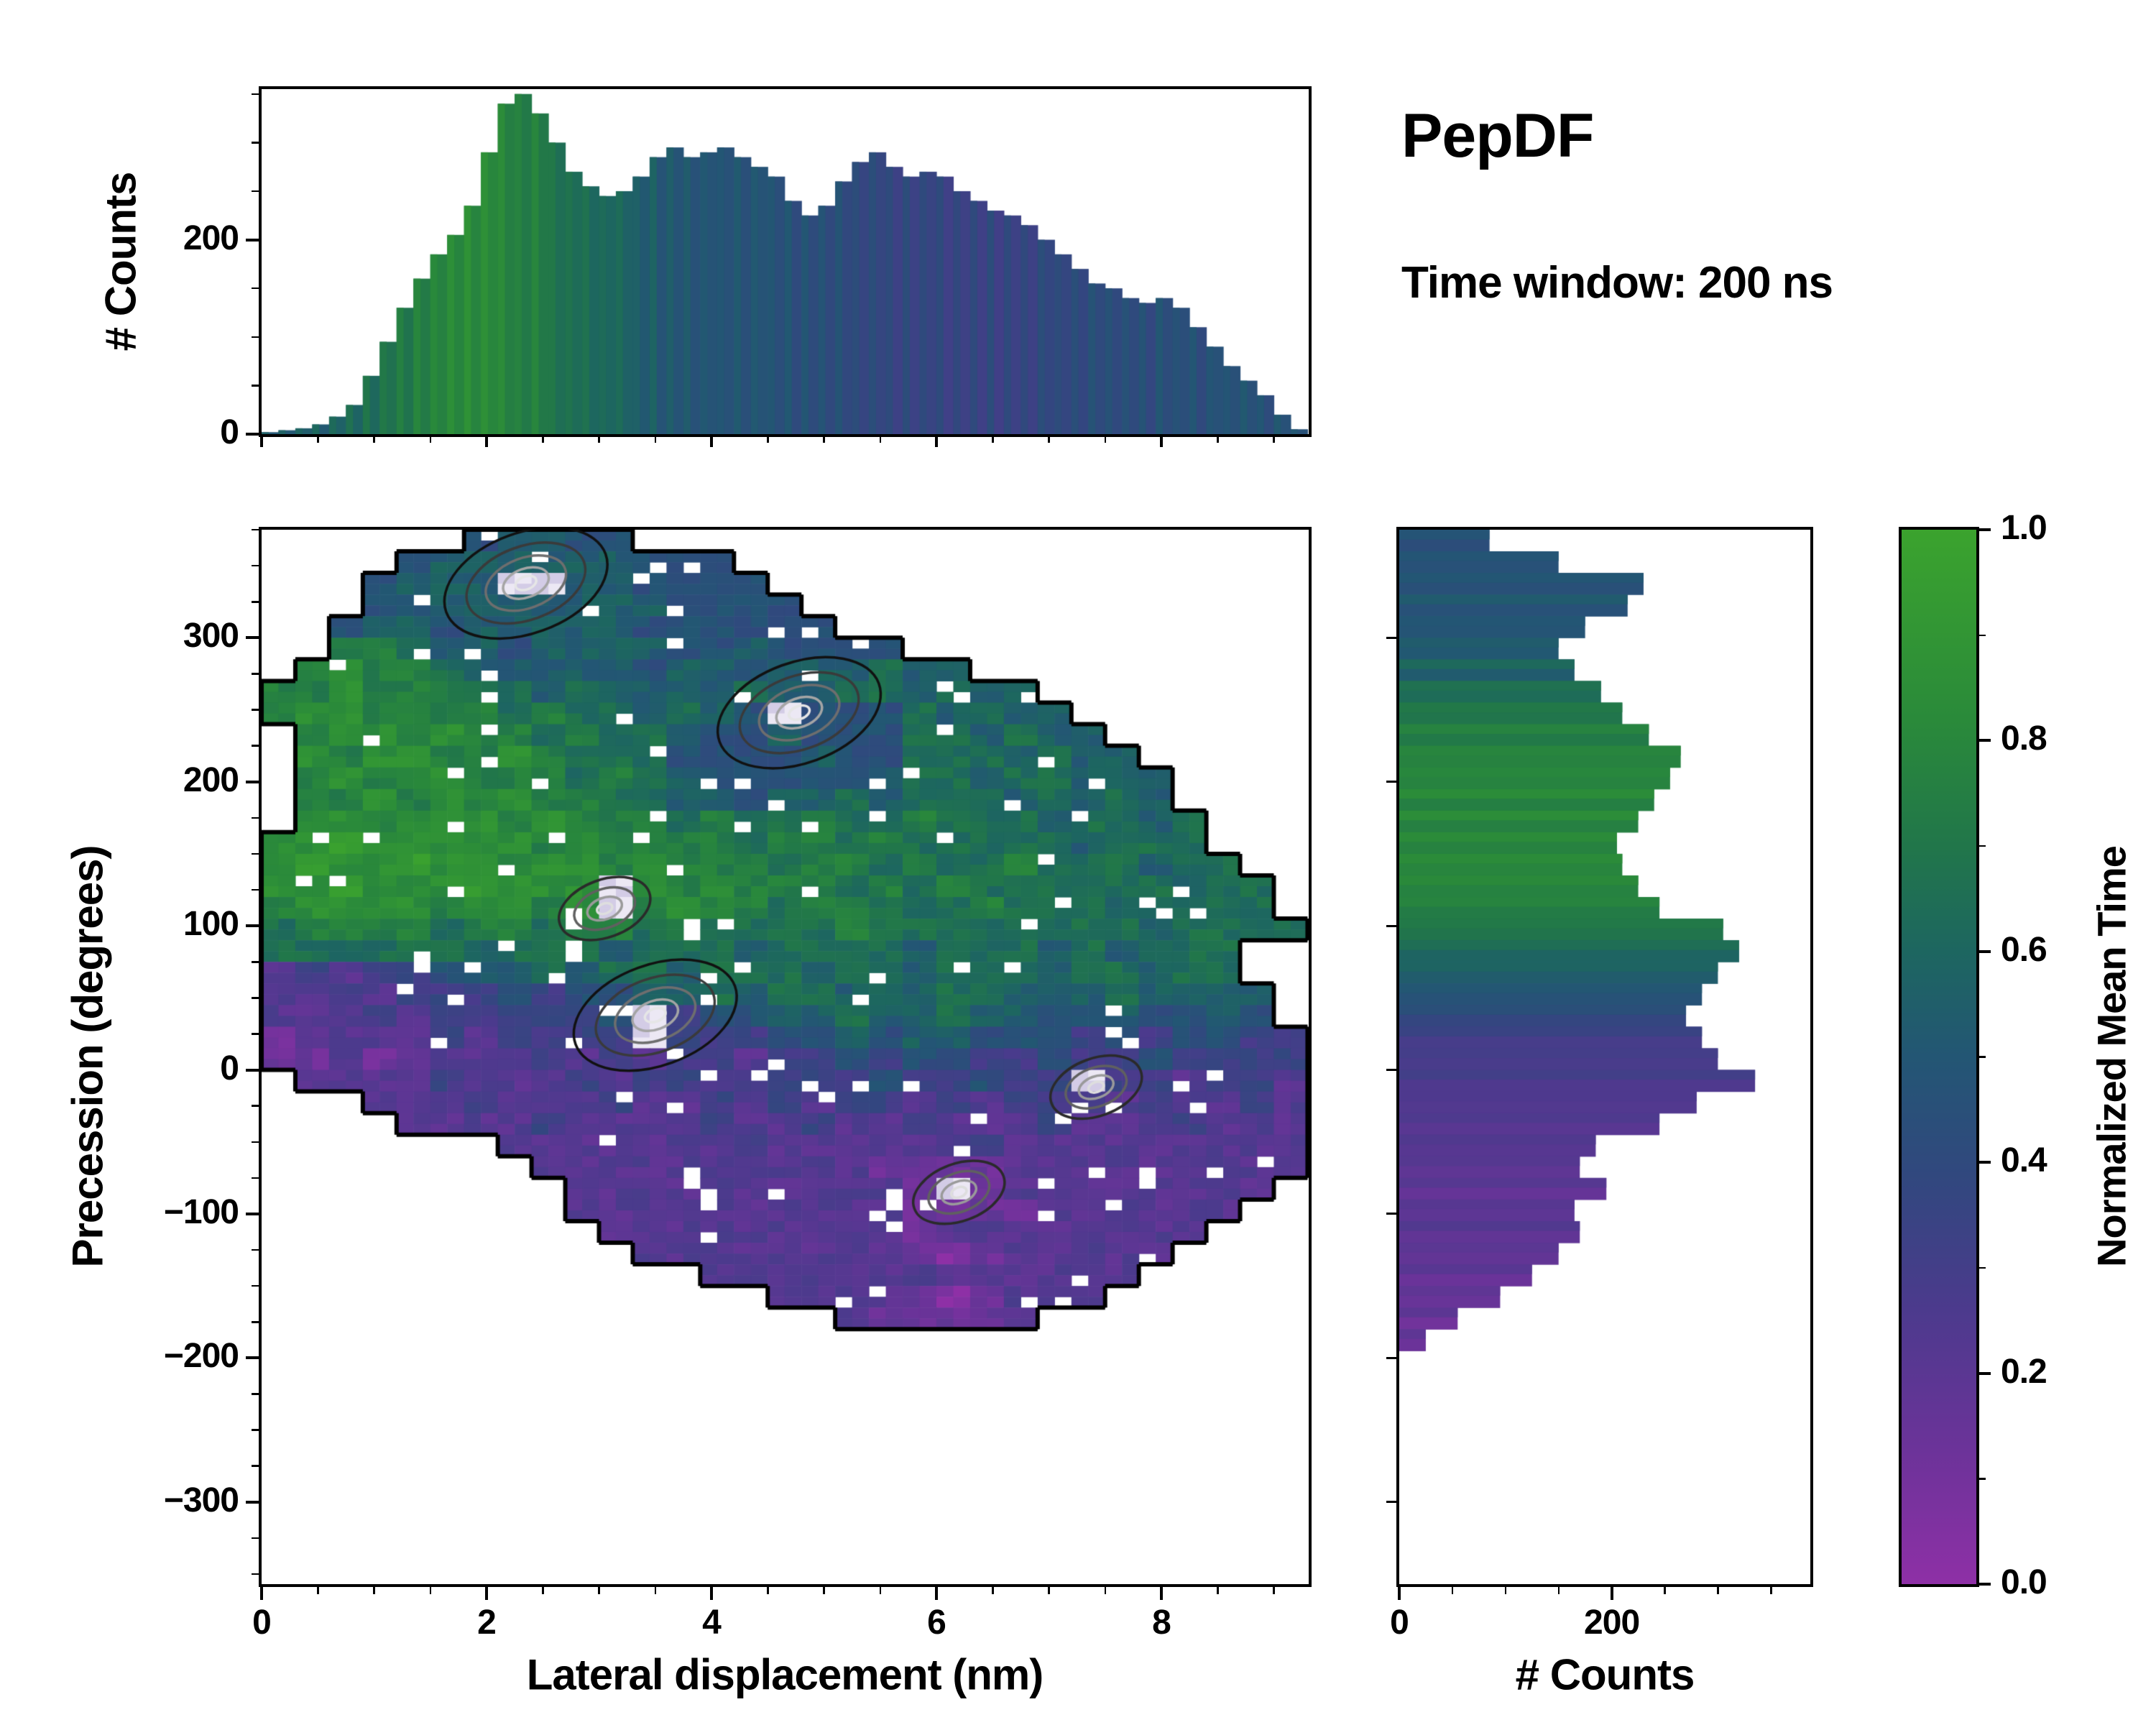 The width and height of the screenshot is (2156, 1725). What do you see at coordinates (201, 1211) in the screenshot?
I see `main-y-tick-label: −100` at bounding box center [201, 1211].